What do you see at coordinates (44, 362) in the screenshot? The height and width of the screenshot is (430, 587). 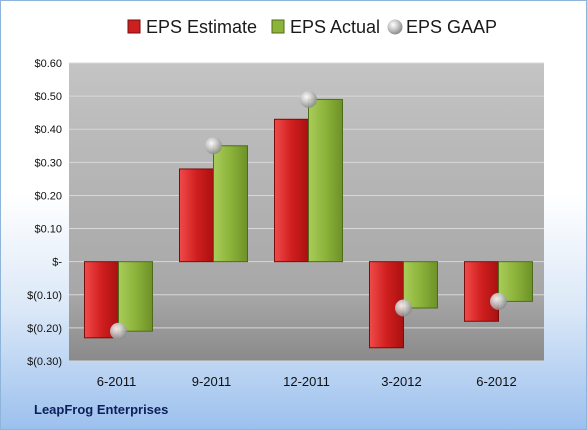 I see `y-tick-label: $(0.30)` at bounding box center [44, 362].